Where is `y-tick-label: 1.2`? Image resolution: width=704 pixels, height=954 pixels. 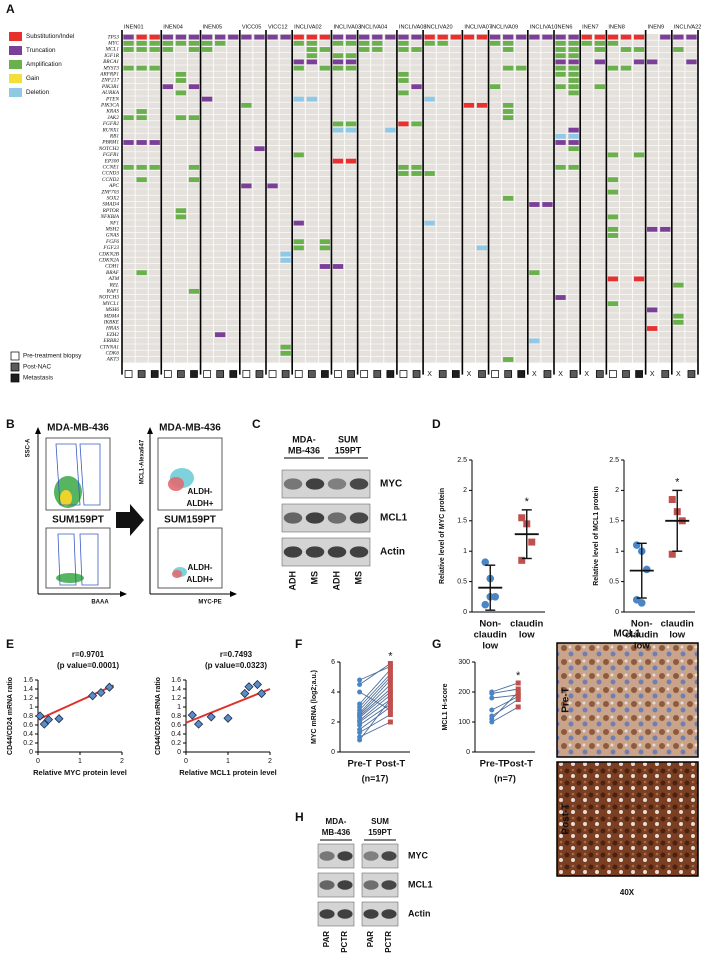
y-tick-label: 1.2 is located at coordinates (176, 698).